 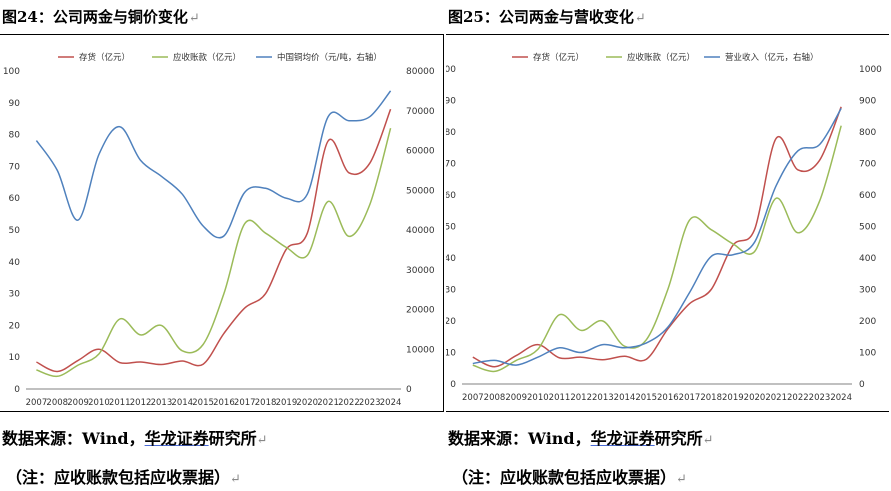 I want to click on y2-tick-label: 40000, so click(x=420, y=231).